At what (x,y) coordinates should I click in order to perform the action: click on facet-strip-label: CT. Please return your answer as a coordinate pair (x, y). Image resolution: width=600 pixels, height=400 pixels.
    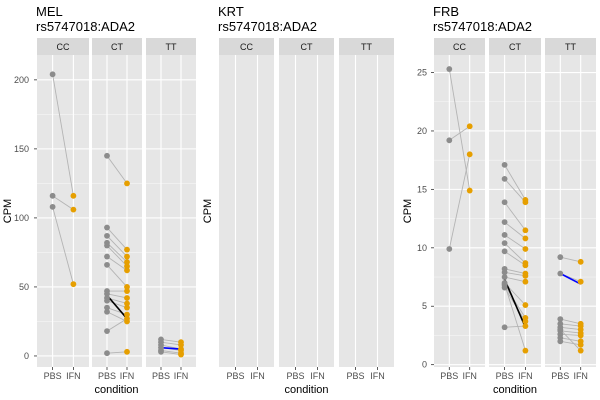
    Looking at the image, I should click on (515, 47).